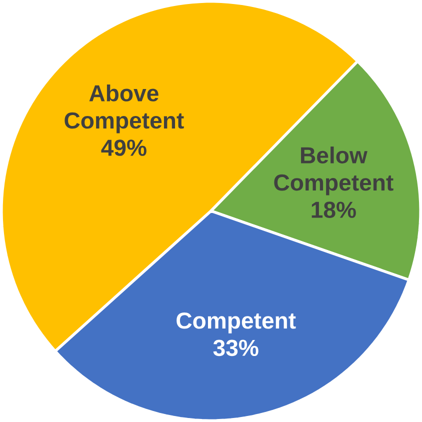 Image resolution: width=422 pixels, height=422 pixels. What do you see at coordinates (236, 323) in the screenshot?
I see `slice-label: Competent` at bounding box center [236, 323].